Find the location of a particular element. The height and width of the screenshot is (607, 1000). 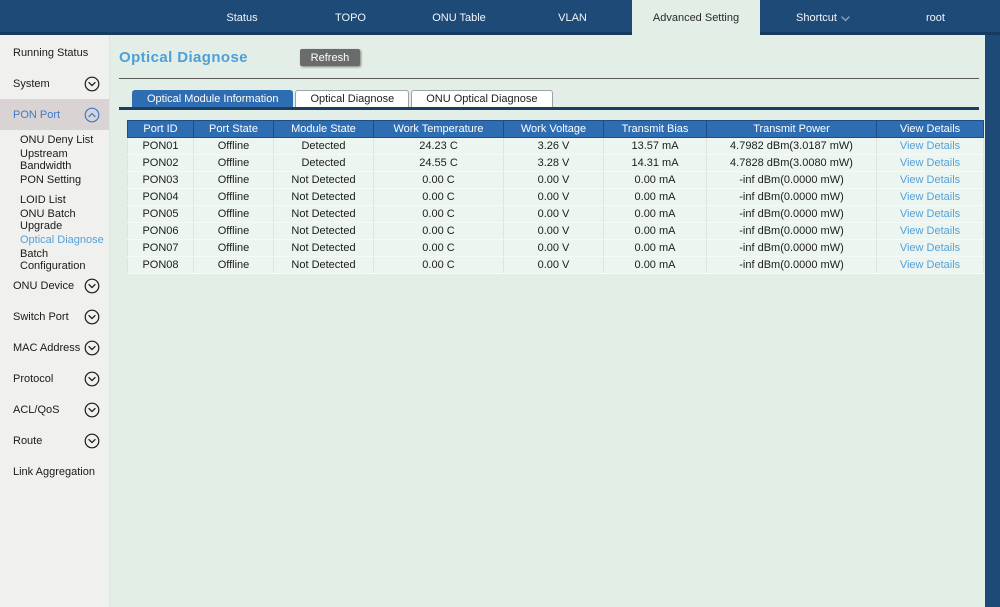

sidebar-subitem-pon-setting: PON Setting is located at coordinates (54, 180).